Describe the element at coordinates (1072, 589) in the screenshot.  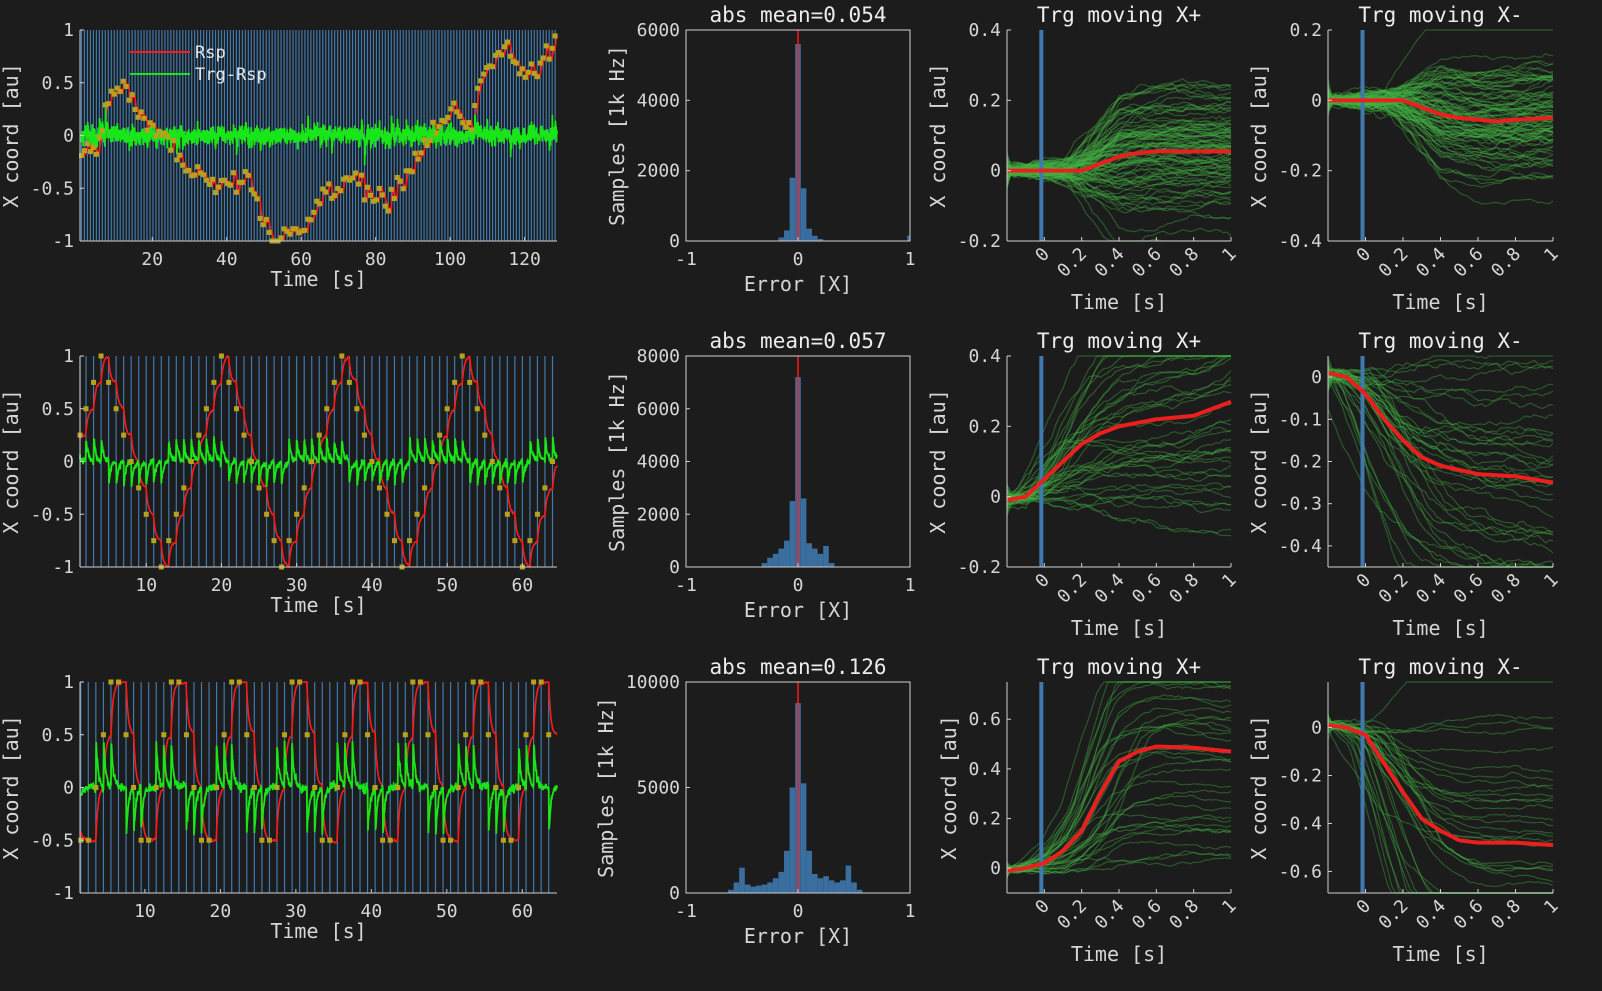
I see `x-tick-label: 0.2` at that location.